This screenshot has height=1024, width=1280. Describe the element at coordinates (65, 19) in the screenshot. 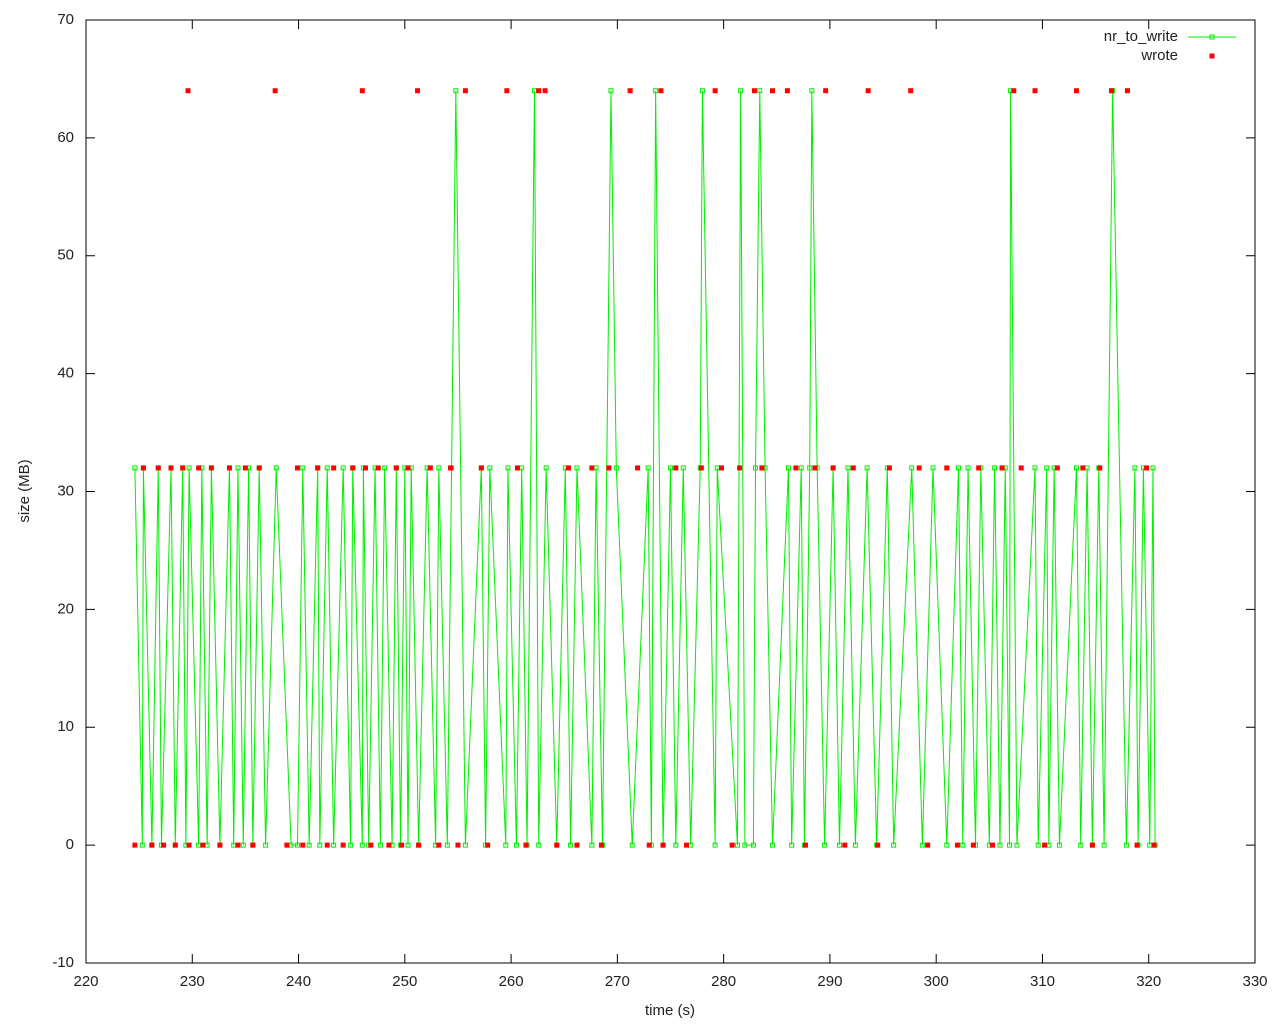

I see `y-tick-label: 70` at that location.